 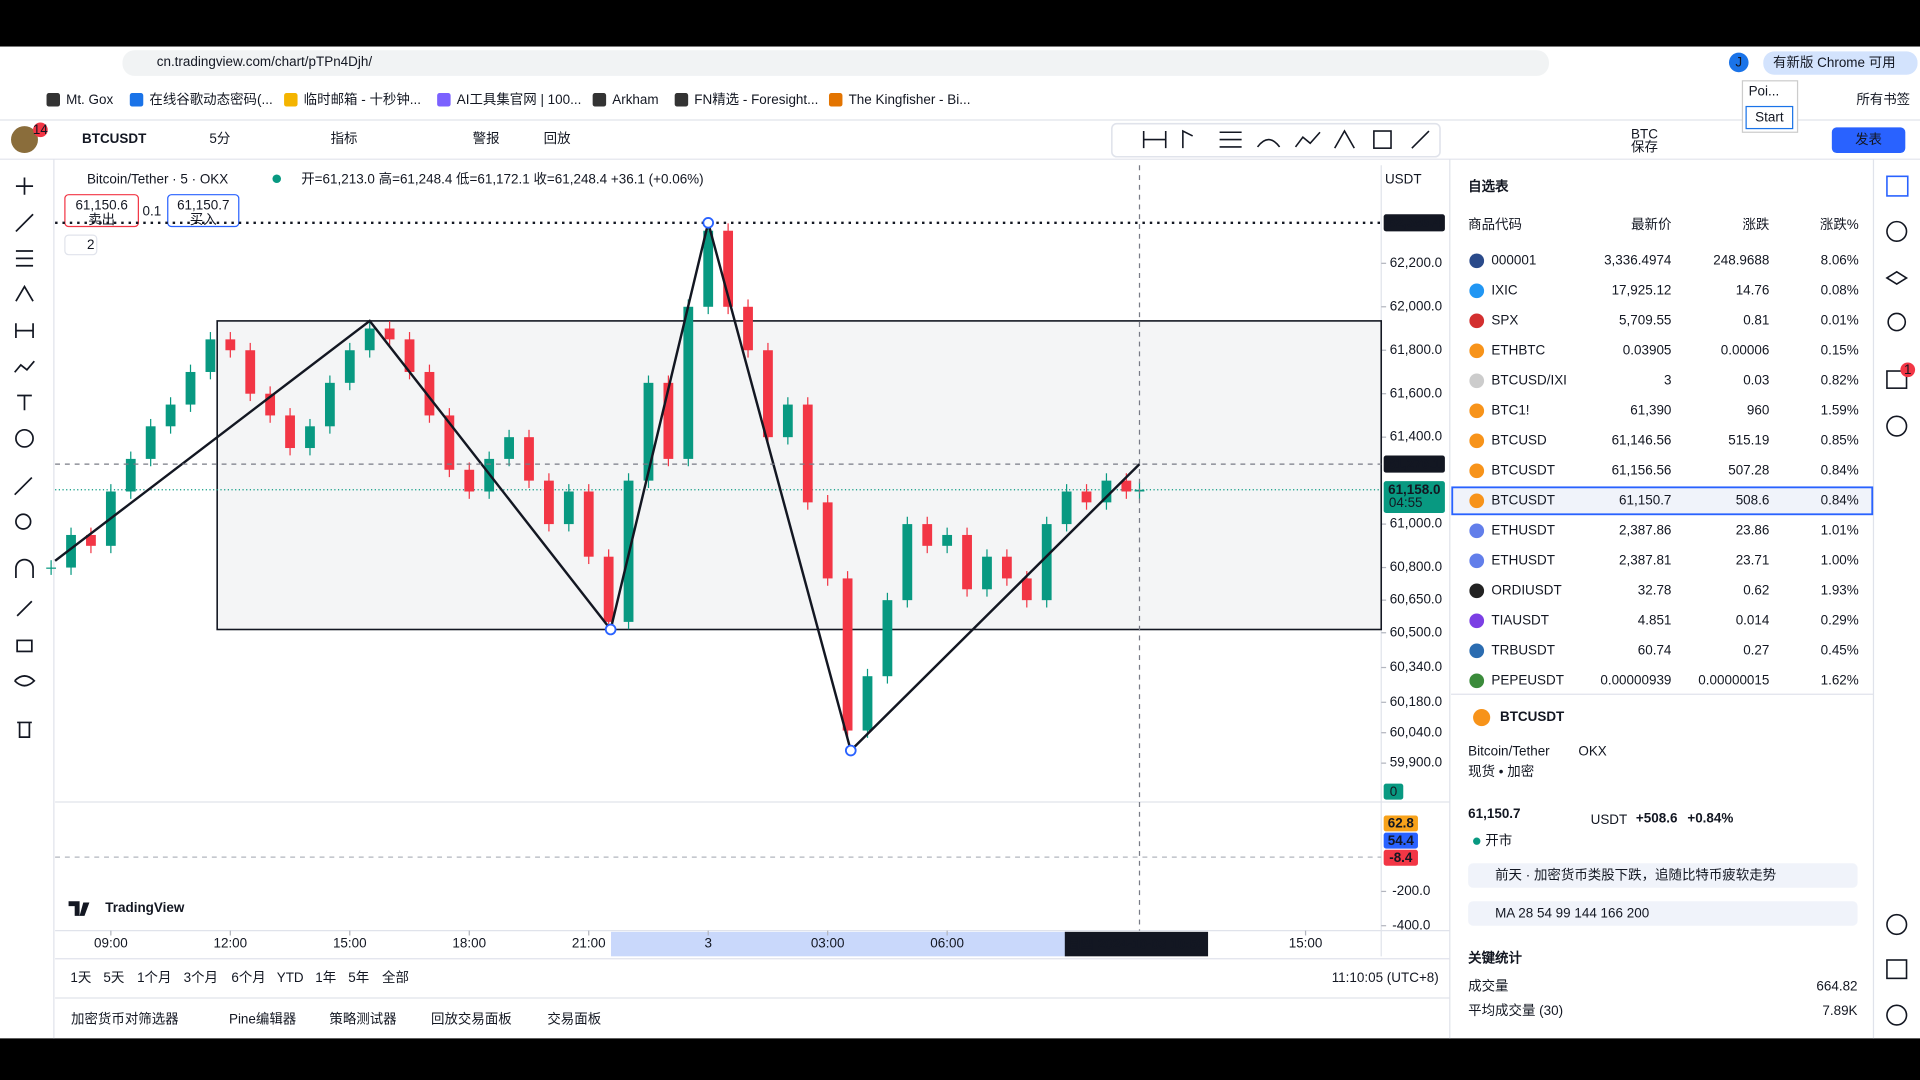 I want to click on range-button: 5年, so click(x=358, y=977).